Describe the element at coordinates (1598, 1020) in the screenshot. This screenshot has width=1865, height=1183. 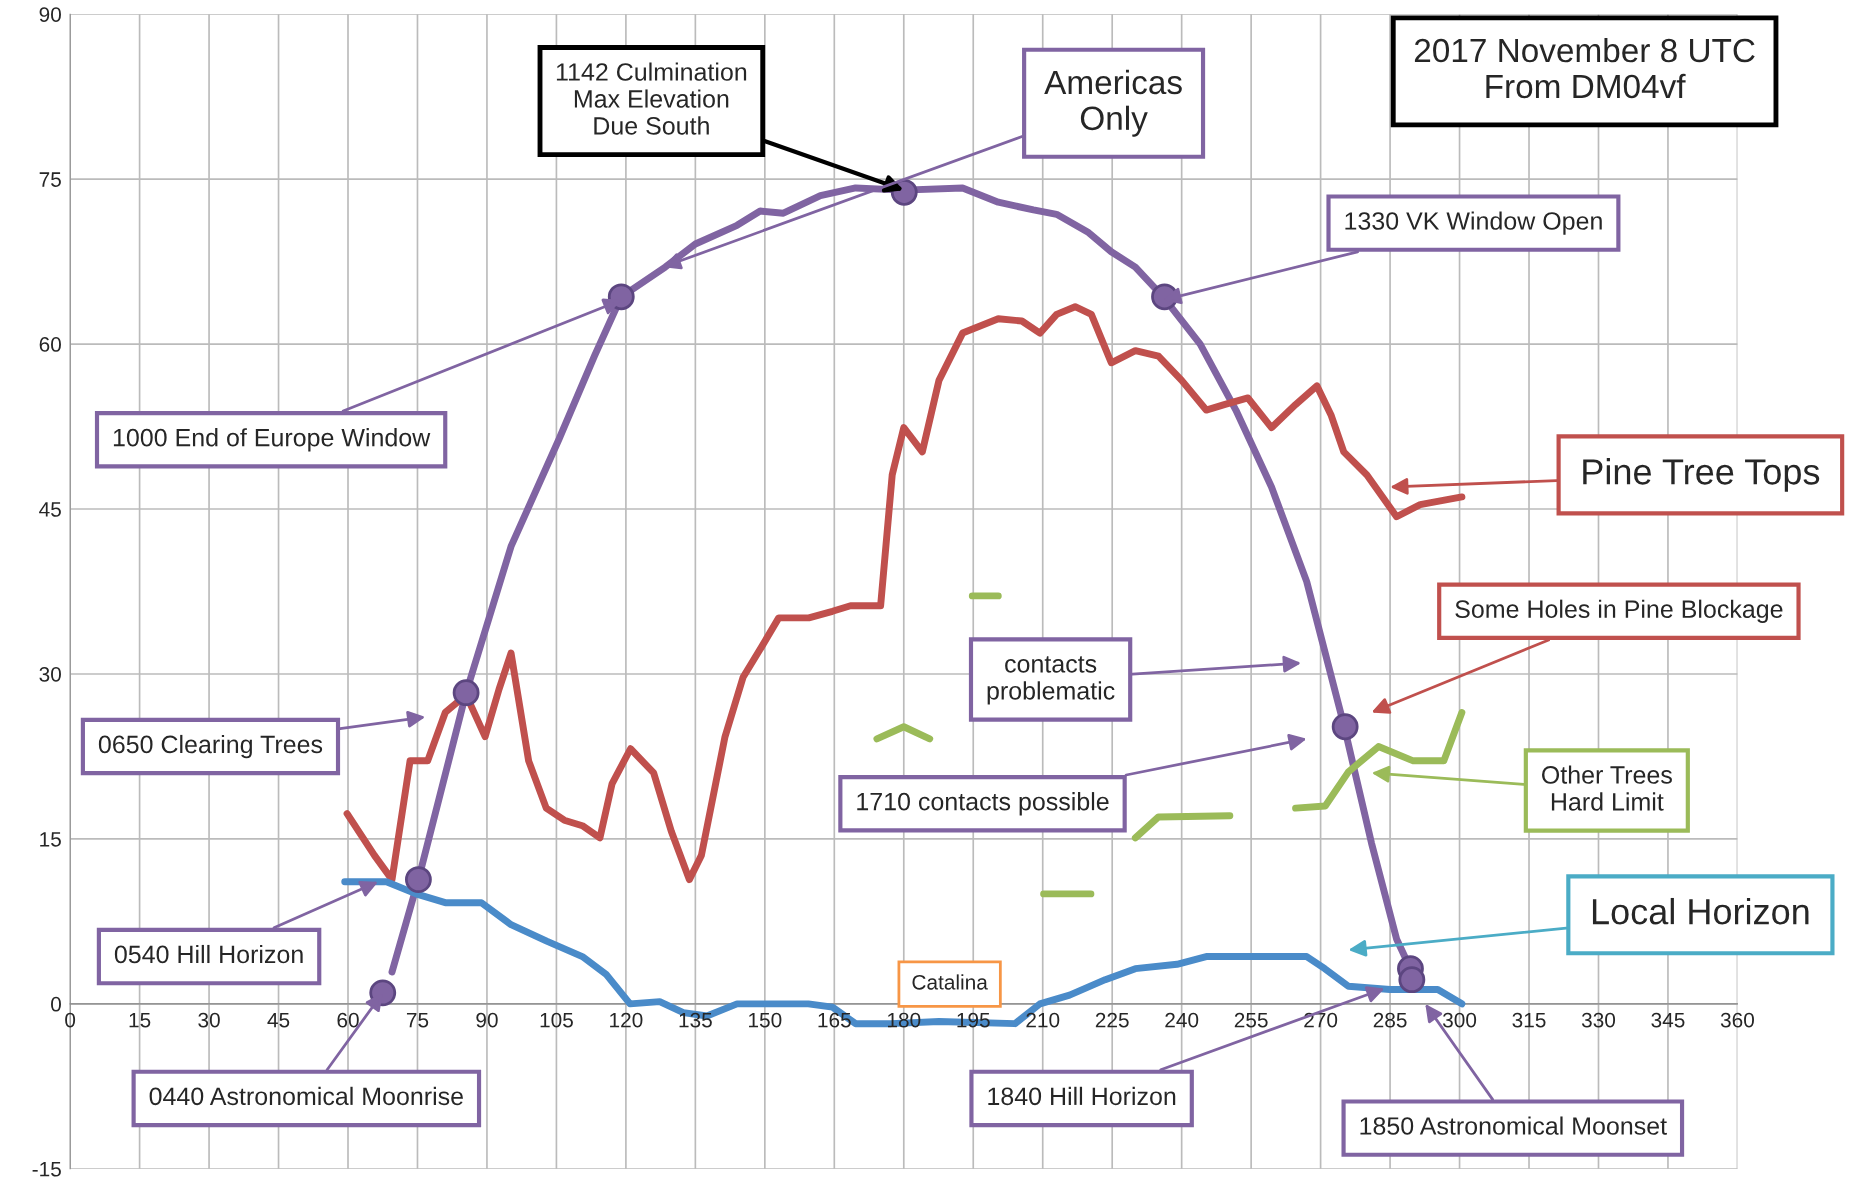
I see `x-tick-label: 330` at that location.